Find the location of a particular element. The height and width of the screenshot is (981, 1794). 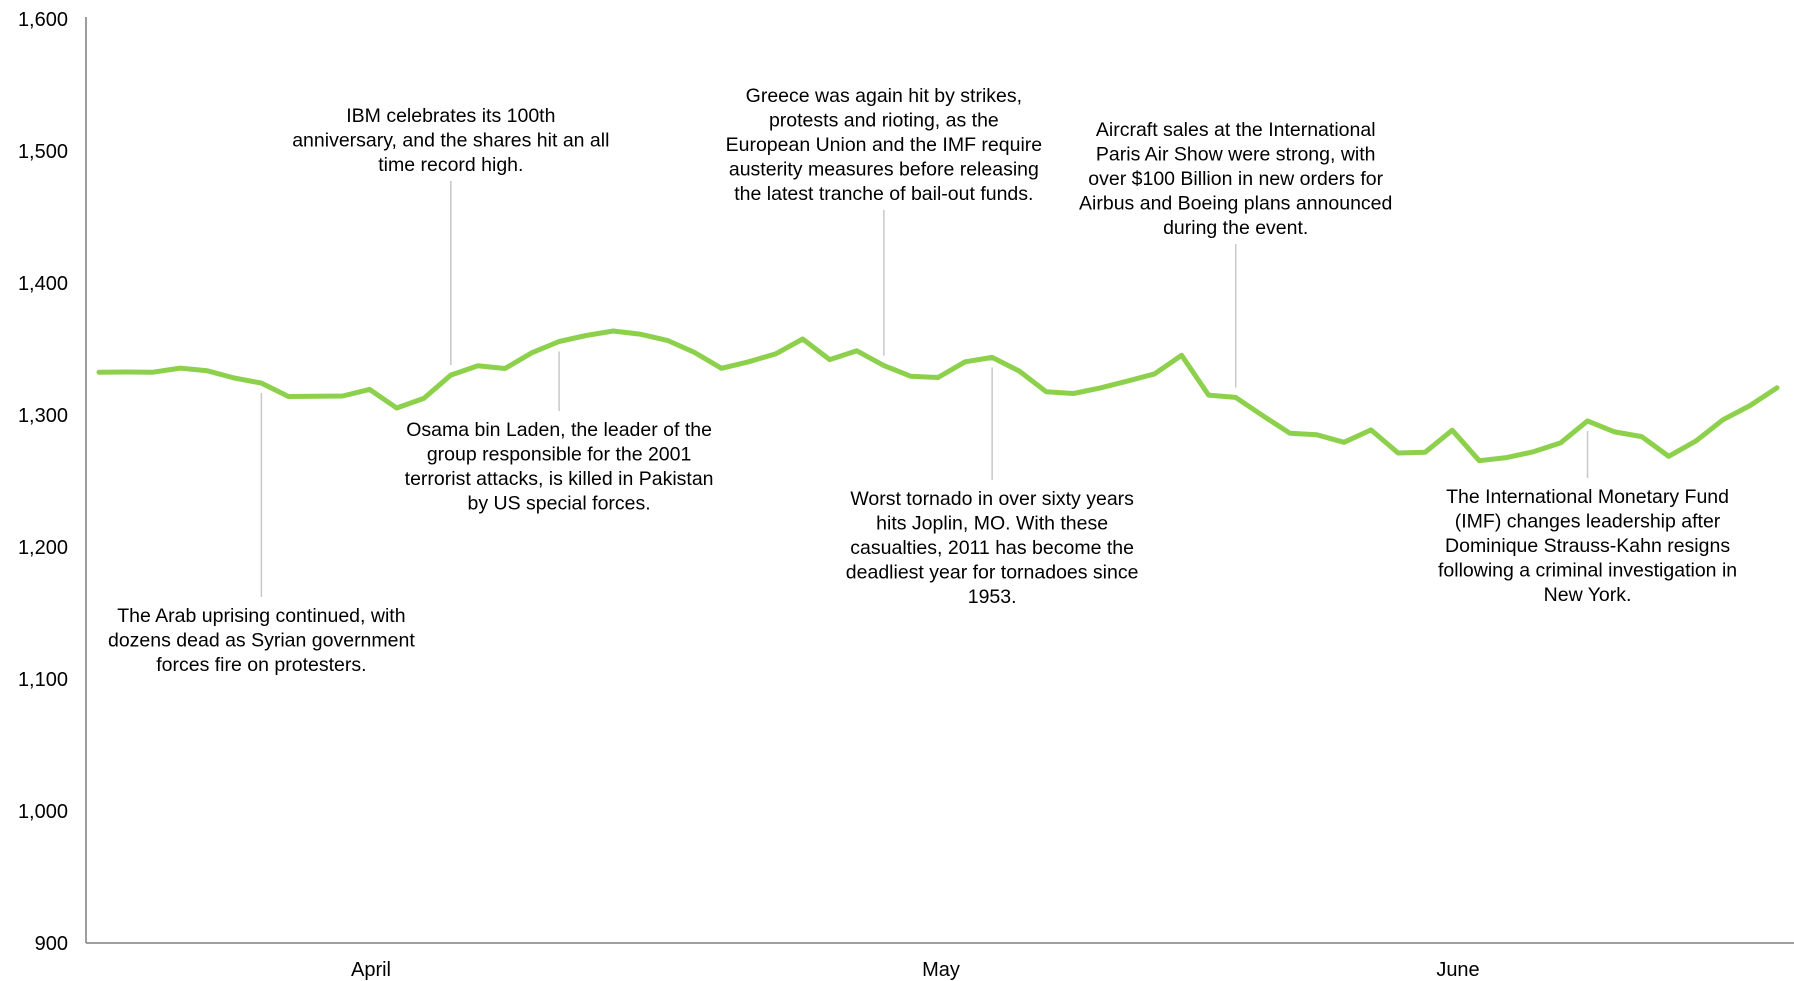

annotation-line: casualties, 2011 has become the is located at coordinates (992, 548).